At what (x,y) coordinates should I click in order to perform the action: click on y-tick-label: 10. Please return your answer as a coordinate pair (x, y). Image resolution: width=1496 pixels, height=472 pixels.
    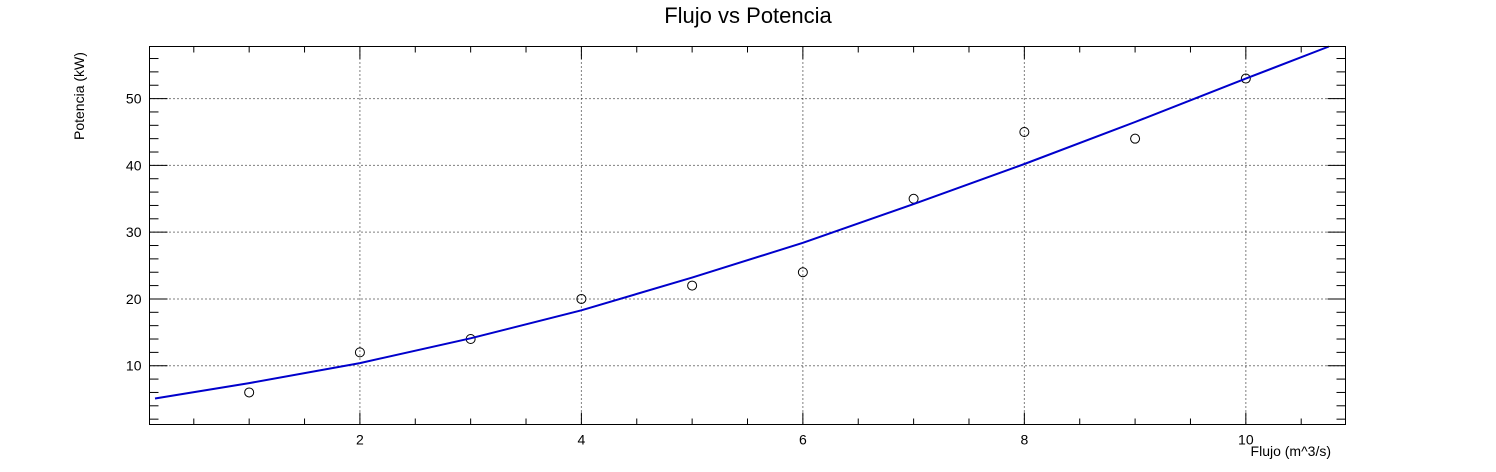
    Looking at the image, I should click on (134, 366).